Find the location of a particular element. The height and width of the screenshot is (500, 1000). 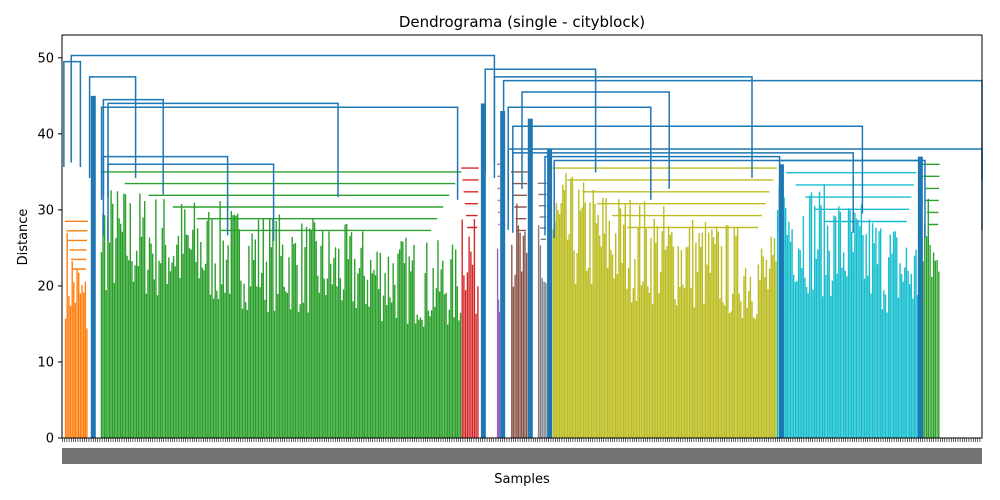

x-tick-labels-dense is located at coordinates (522, 456).